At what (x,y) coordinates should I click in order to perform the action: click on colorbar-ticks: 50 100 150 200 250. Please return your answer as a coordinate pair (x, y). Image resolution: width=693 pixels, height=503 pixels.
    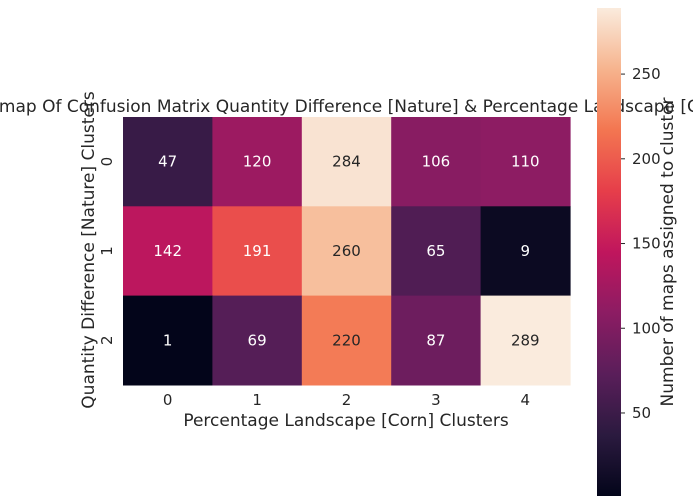
    Looking at the image, I should click on (641, 243).